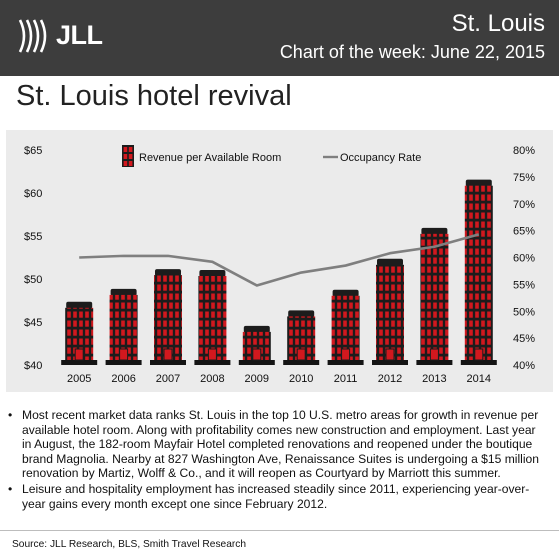 The width and height of the screenshot is (559, 559). What do you see at coordinates (212, 379) in the screenshot?
I see `x-tick-label: 2008` at bounding box center [212, 379].